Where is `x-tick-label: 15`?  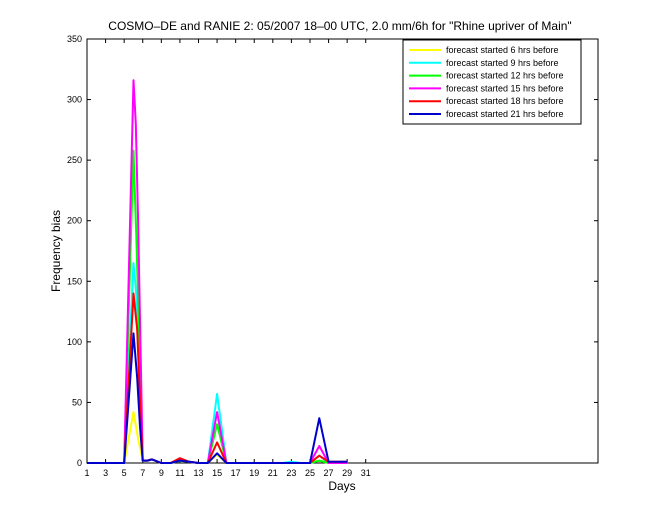
x-tick-label: 15 is located at coordinates (217, 473).